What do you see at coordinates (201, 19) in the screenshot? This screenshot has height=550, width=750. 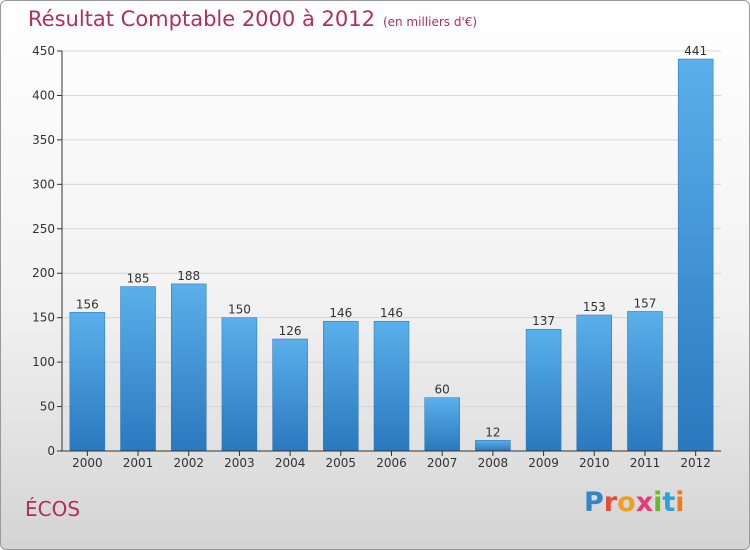 I see `chart-title-text: Résultat Comptable 2000 à 2012` at bounding box center [201, 19].